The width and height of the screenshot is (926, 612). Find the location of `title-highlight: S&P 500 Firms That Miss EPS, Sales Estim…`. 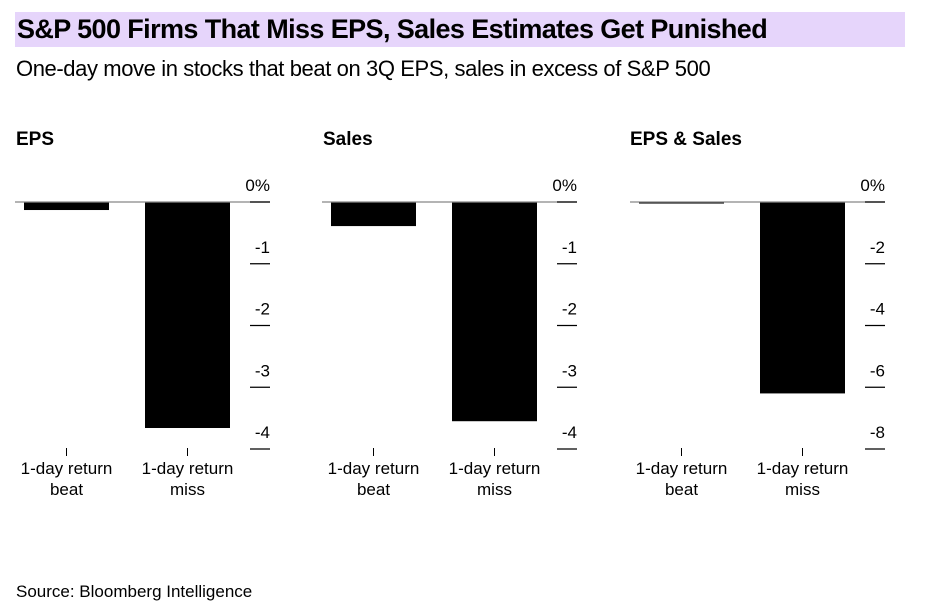

title-highlight: S&P 500 Firms That Miss EPS, Sales Estim… is located at coordinates (460, 29).